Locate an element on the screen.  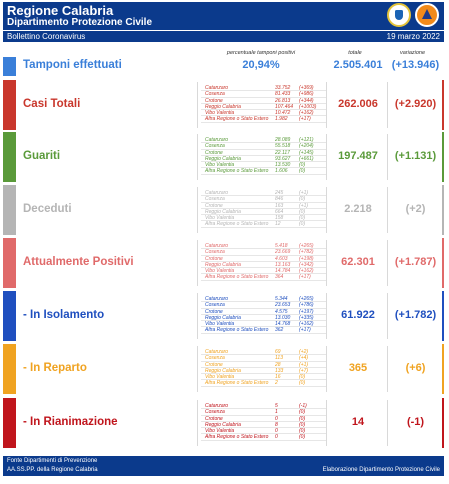
province-value: 0 is located at coordinates (276, 418).